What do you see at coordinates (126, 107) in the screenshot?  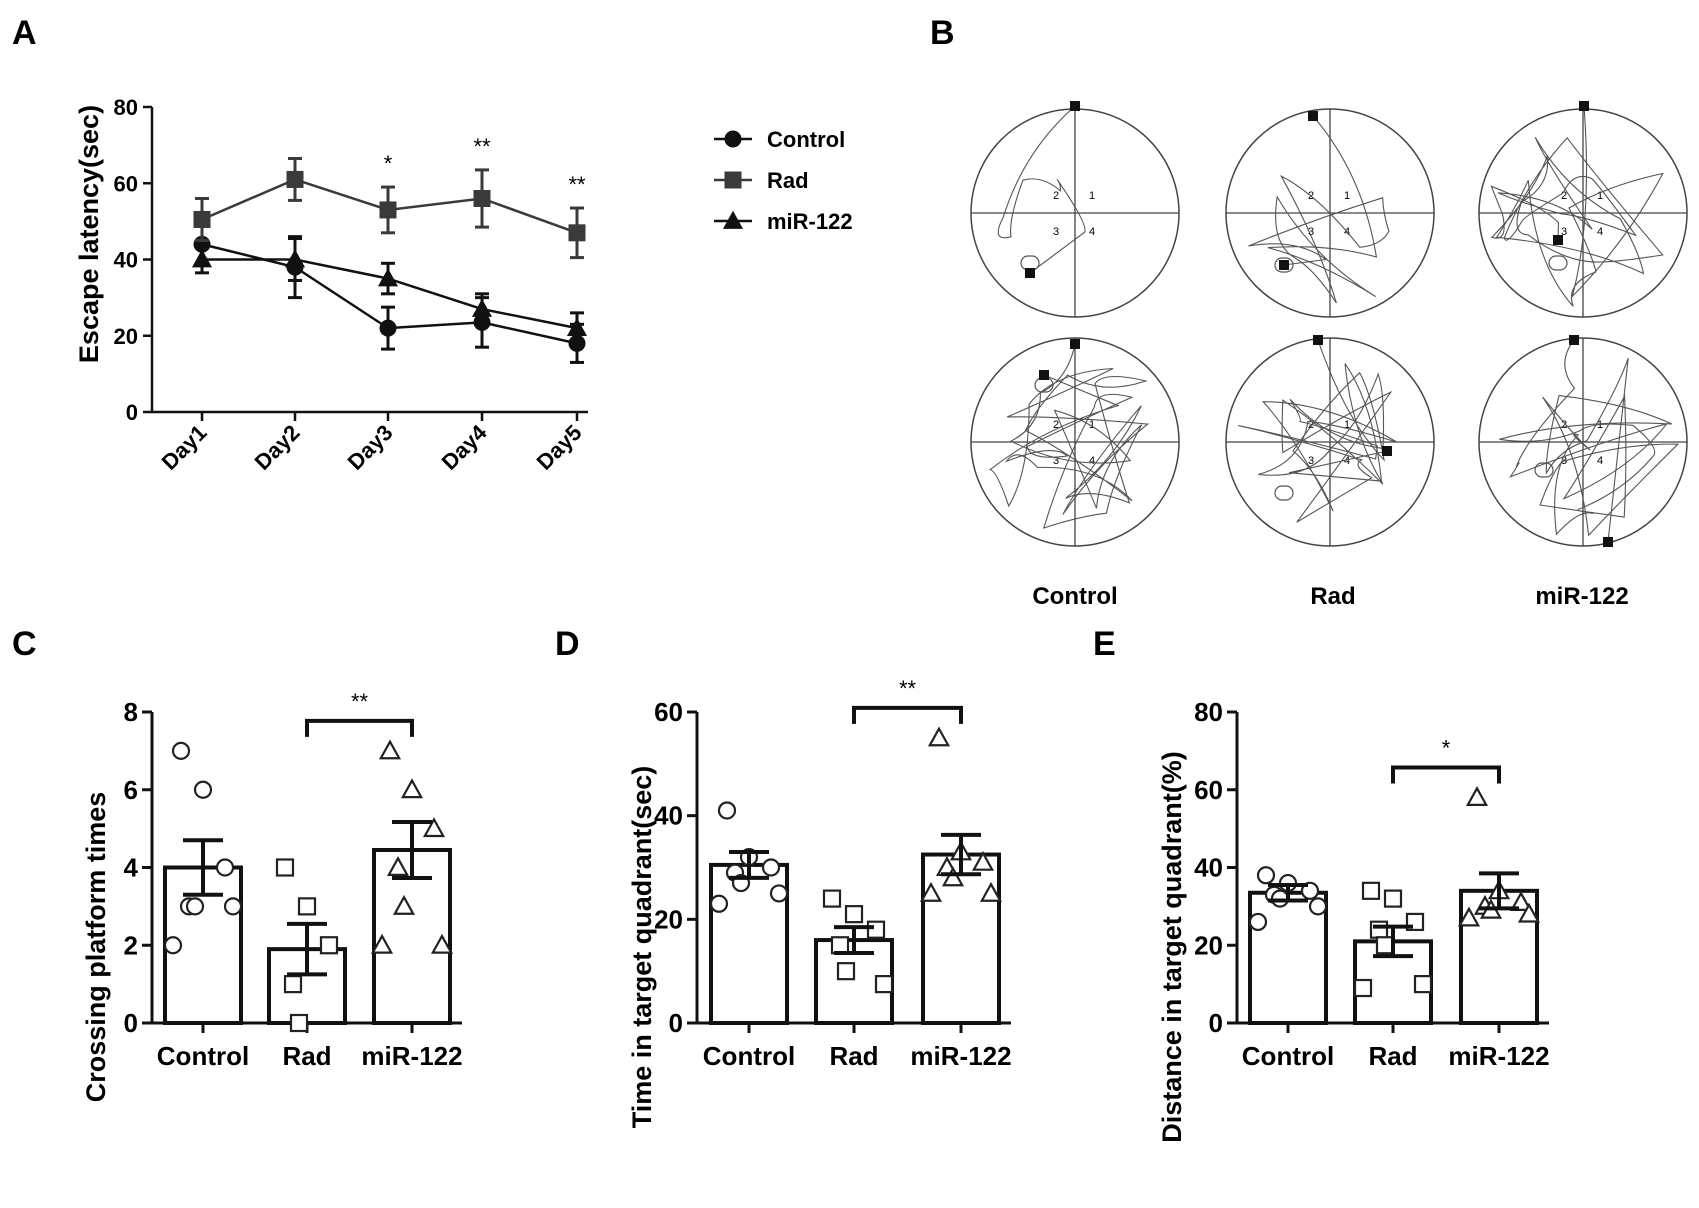 I see `chart-a-y-tick-label: 80` at bounding box center [126, 107].